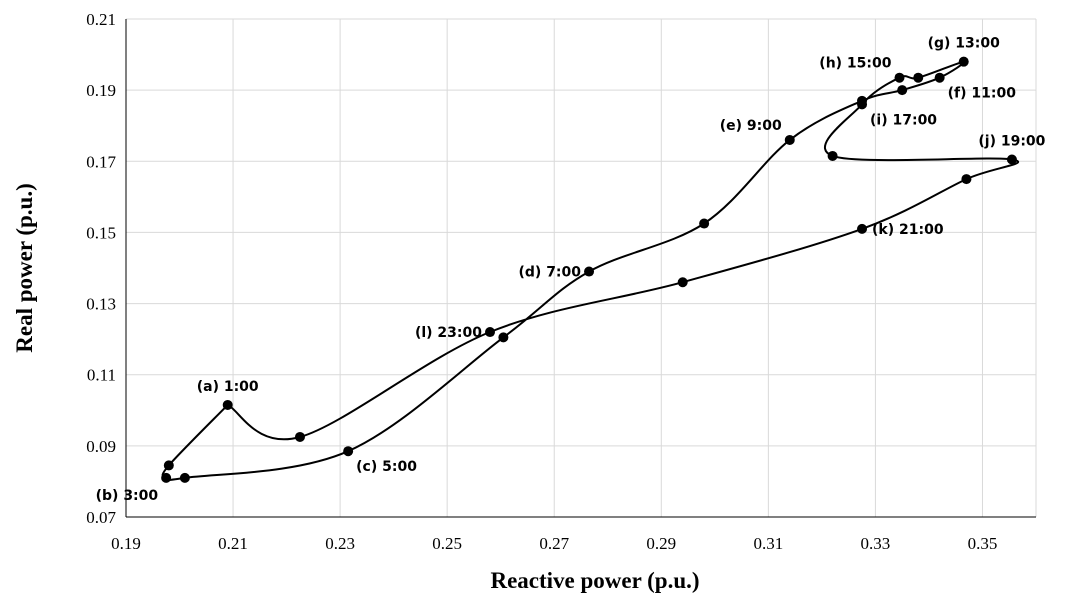 This screenshot has width=1078, height=601. I want to click on x-axis-title: Reactive power (p.u.), so click(594, 580).